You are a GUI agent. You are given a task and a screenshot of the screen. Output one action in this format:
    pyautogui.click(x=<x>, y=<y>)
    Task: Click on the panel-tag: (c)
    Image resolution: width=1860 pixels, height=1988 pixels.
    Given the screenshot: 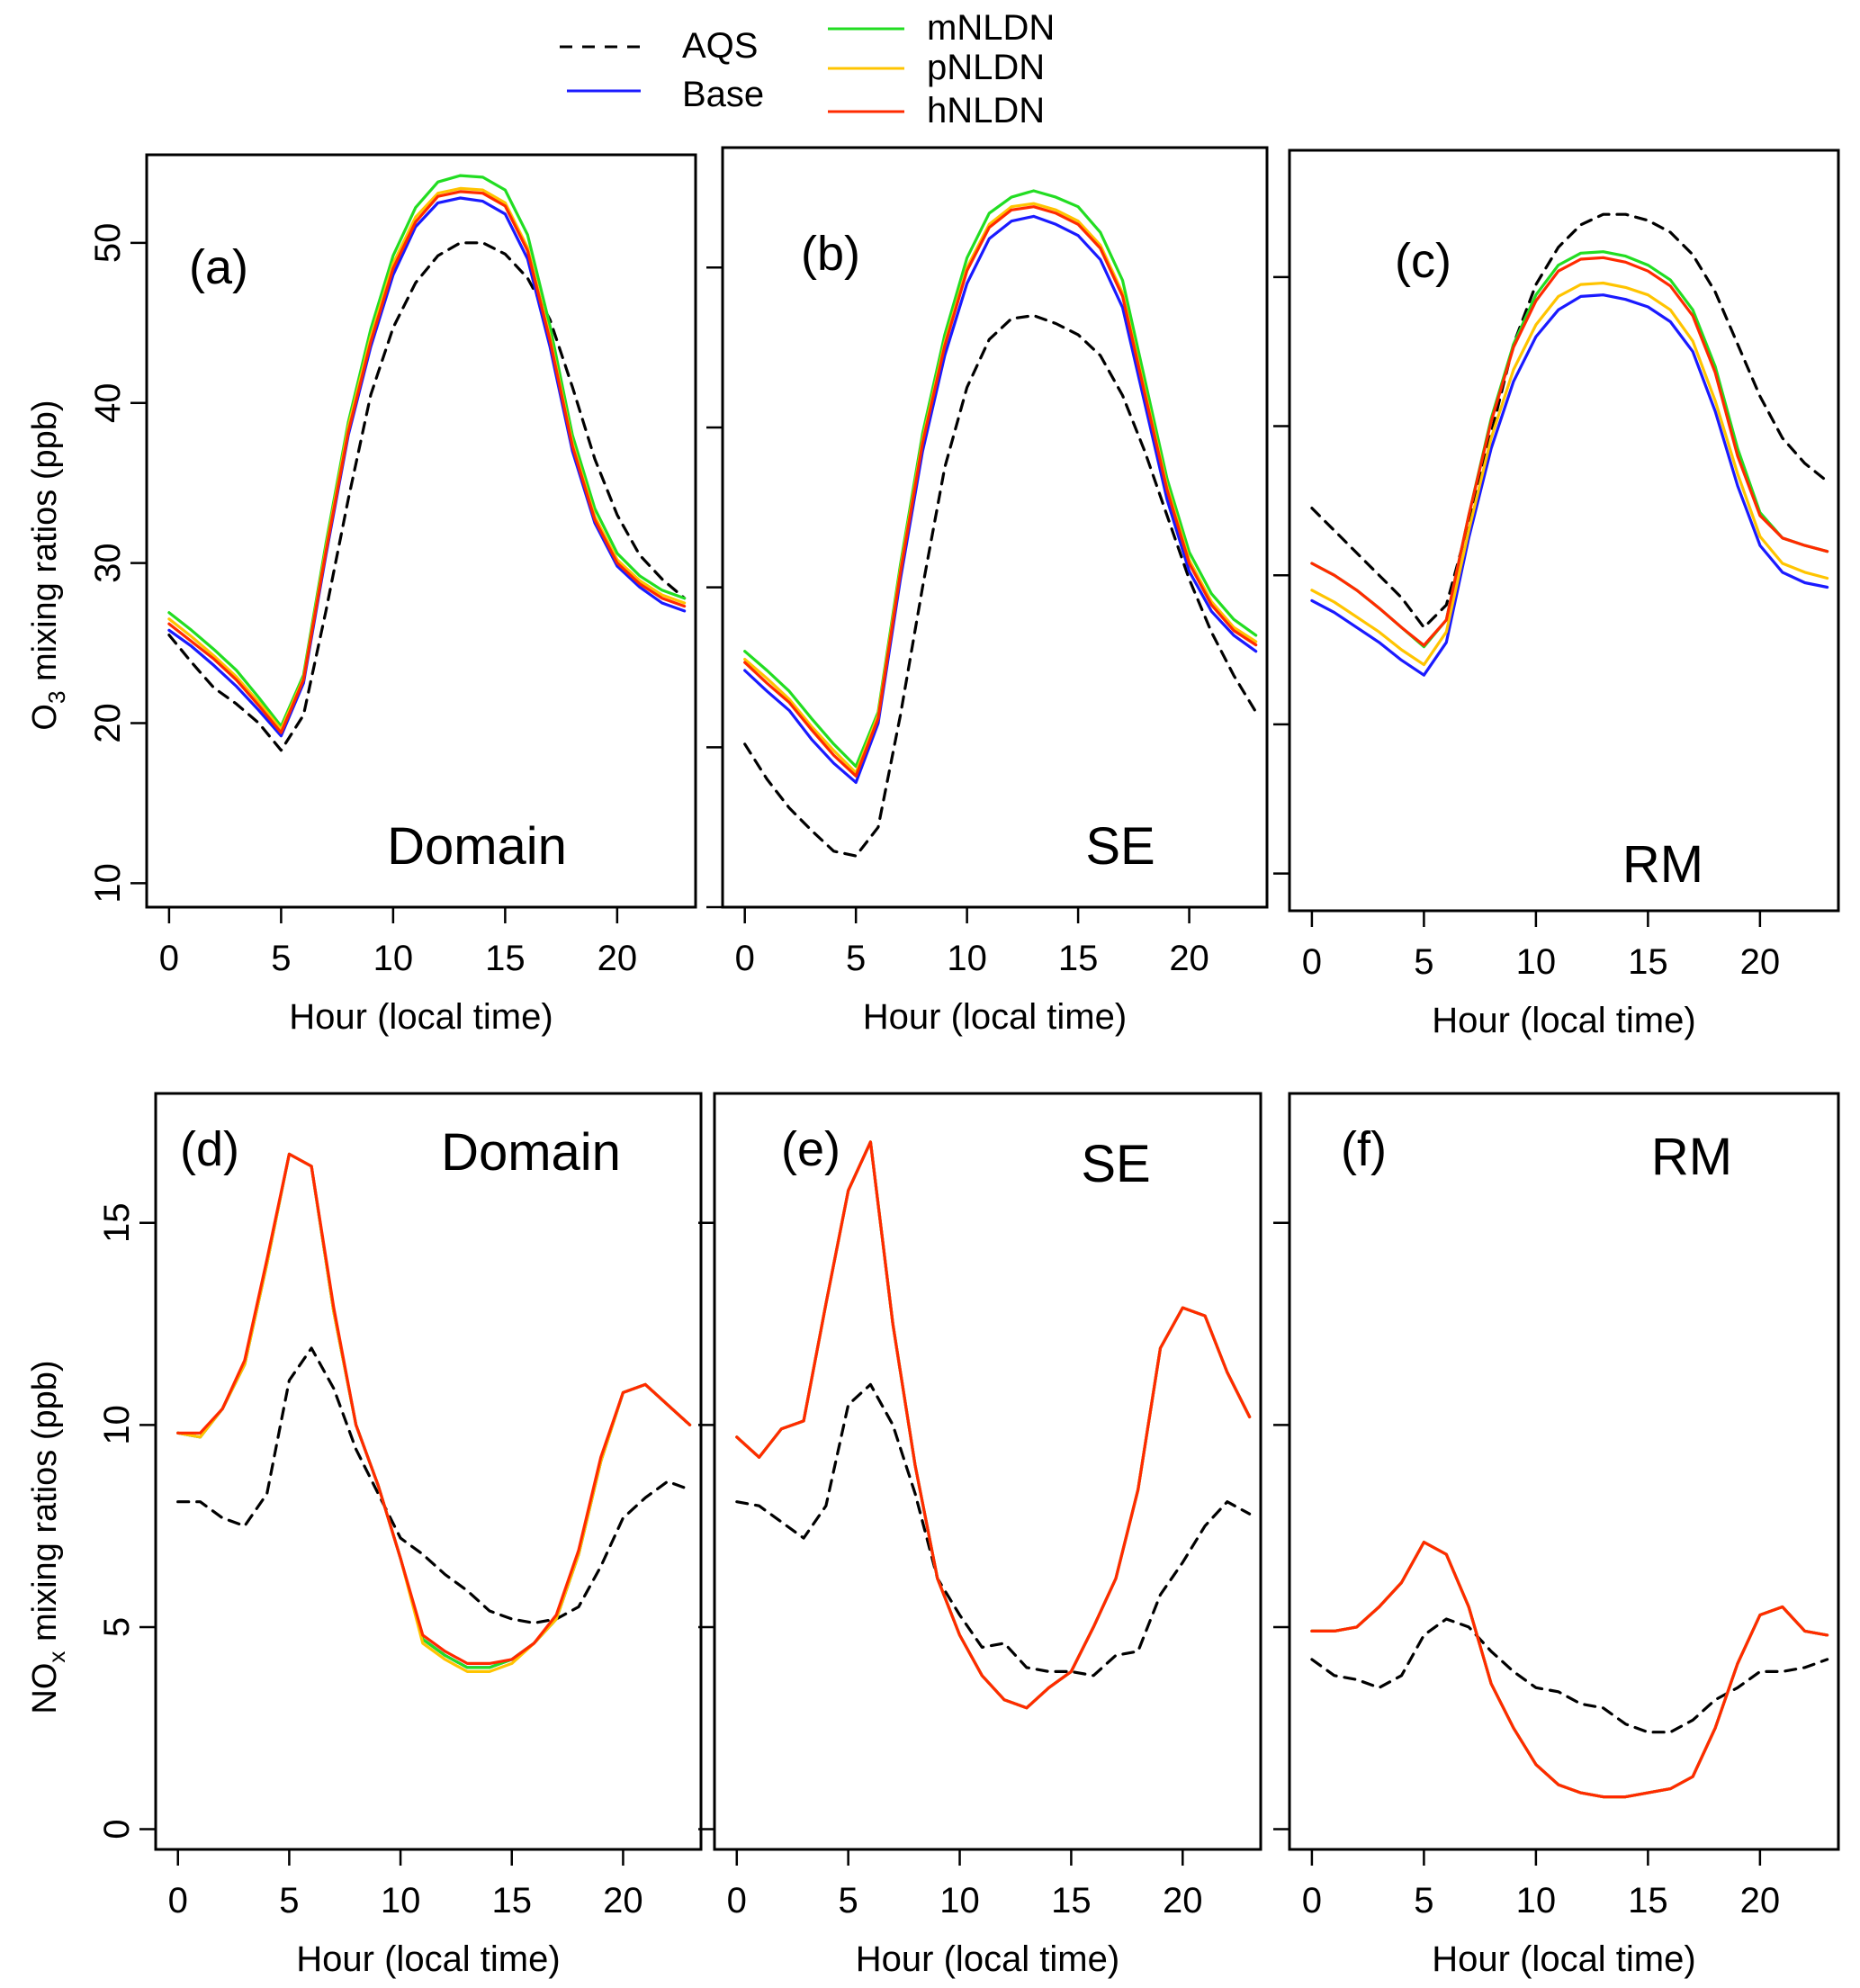 What is the action you would take?
    pyautogui.click(x=1423, y=261)
    